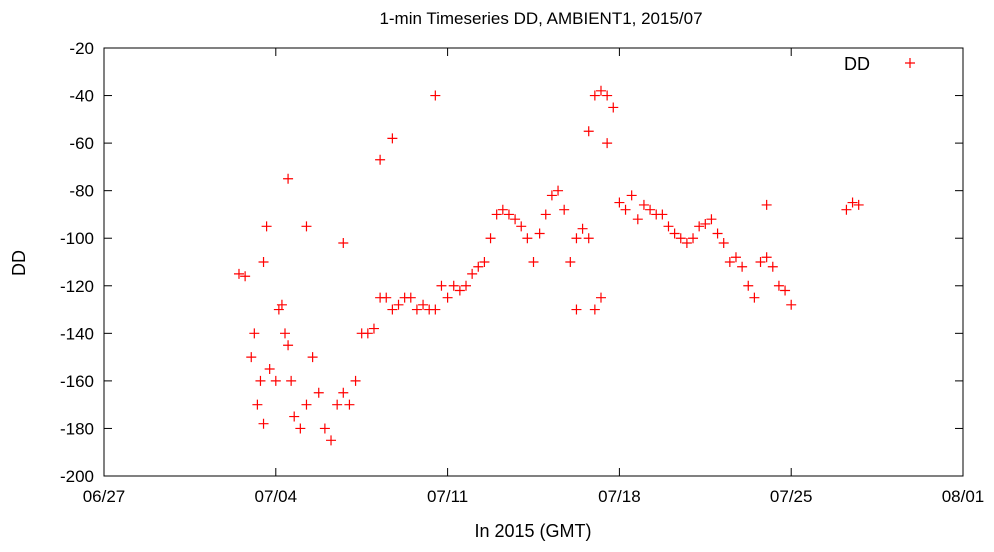 This screenshot has width=994, height=552. What do you see at coordinates (532, 531) in the screenshot?
I see `x-axis-label: In 2015 (GMT)` at bounding box center [532, 531].